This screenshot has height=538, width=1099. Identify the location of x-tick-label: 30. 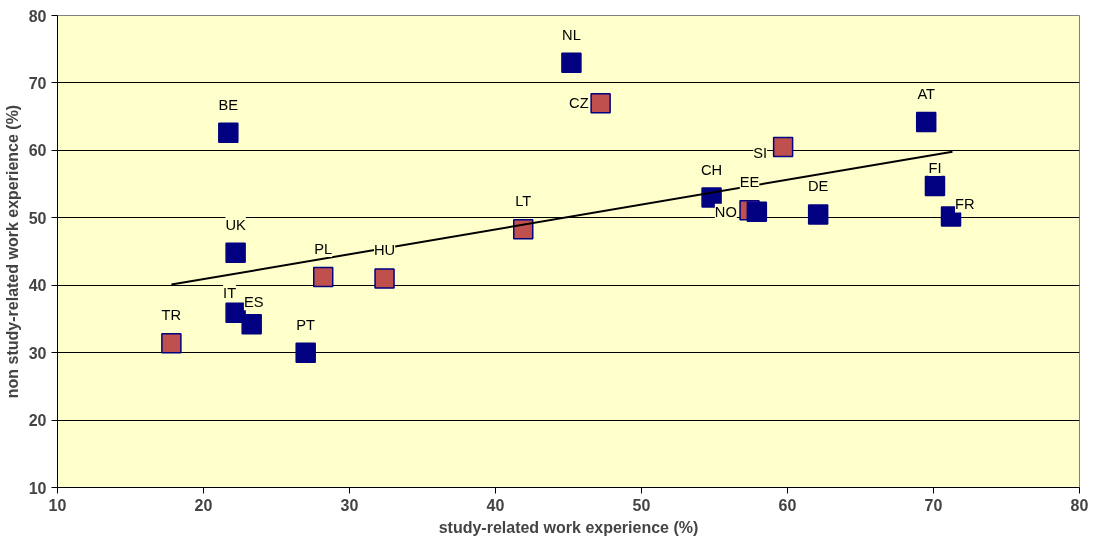
(349, 505).